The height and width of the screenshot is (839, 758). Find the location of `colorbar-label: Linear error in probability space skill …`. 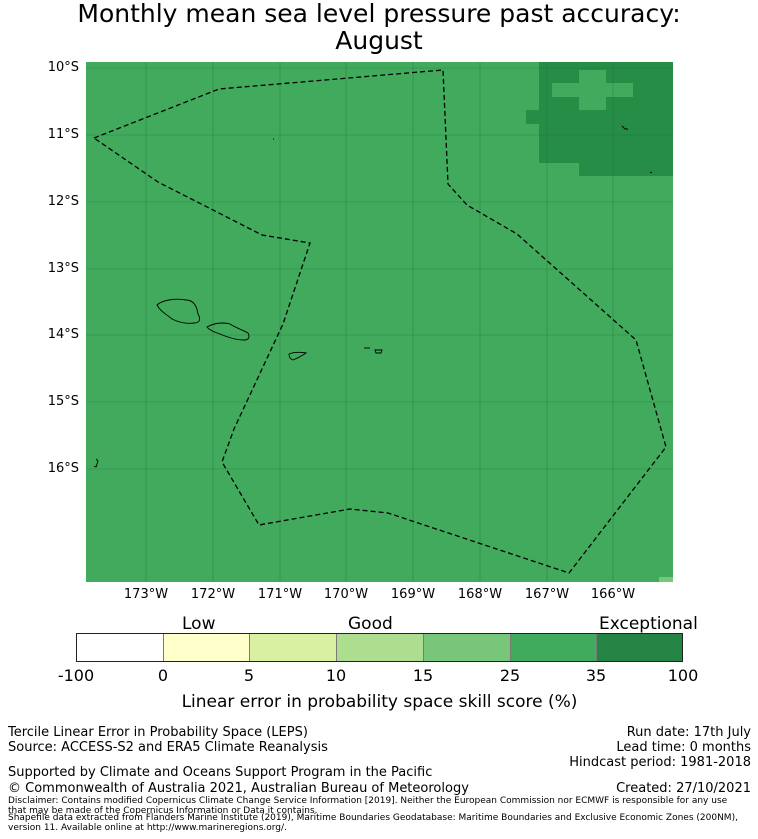

colorbar-label: Linear error in probability space skill … is located at coordinates (379, 702).